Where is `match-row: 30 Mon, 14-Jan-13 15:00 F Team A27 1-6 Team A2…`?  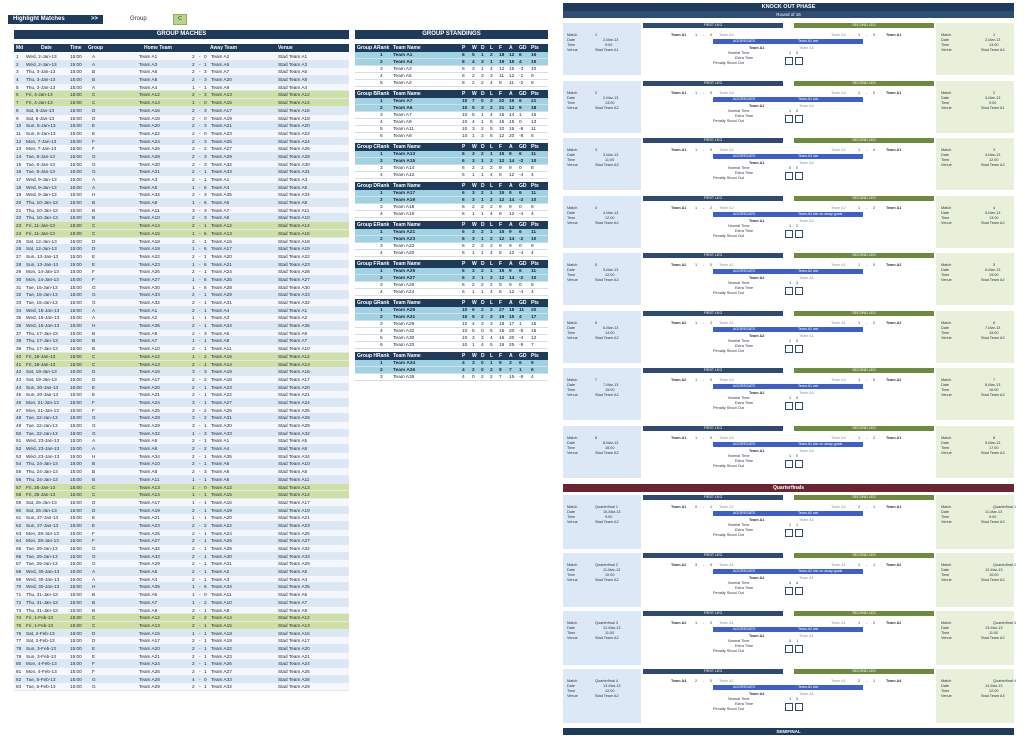
match-row: 30 Mon, 14-Jan-13 15:00 F Team A27 1-6 Team A2… is located at coordinates (181, 279).